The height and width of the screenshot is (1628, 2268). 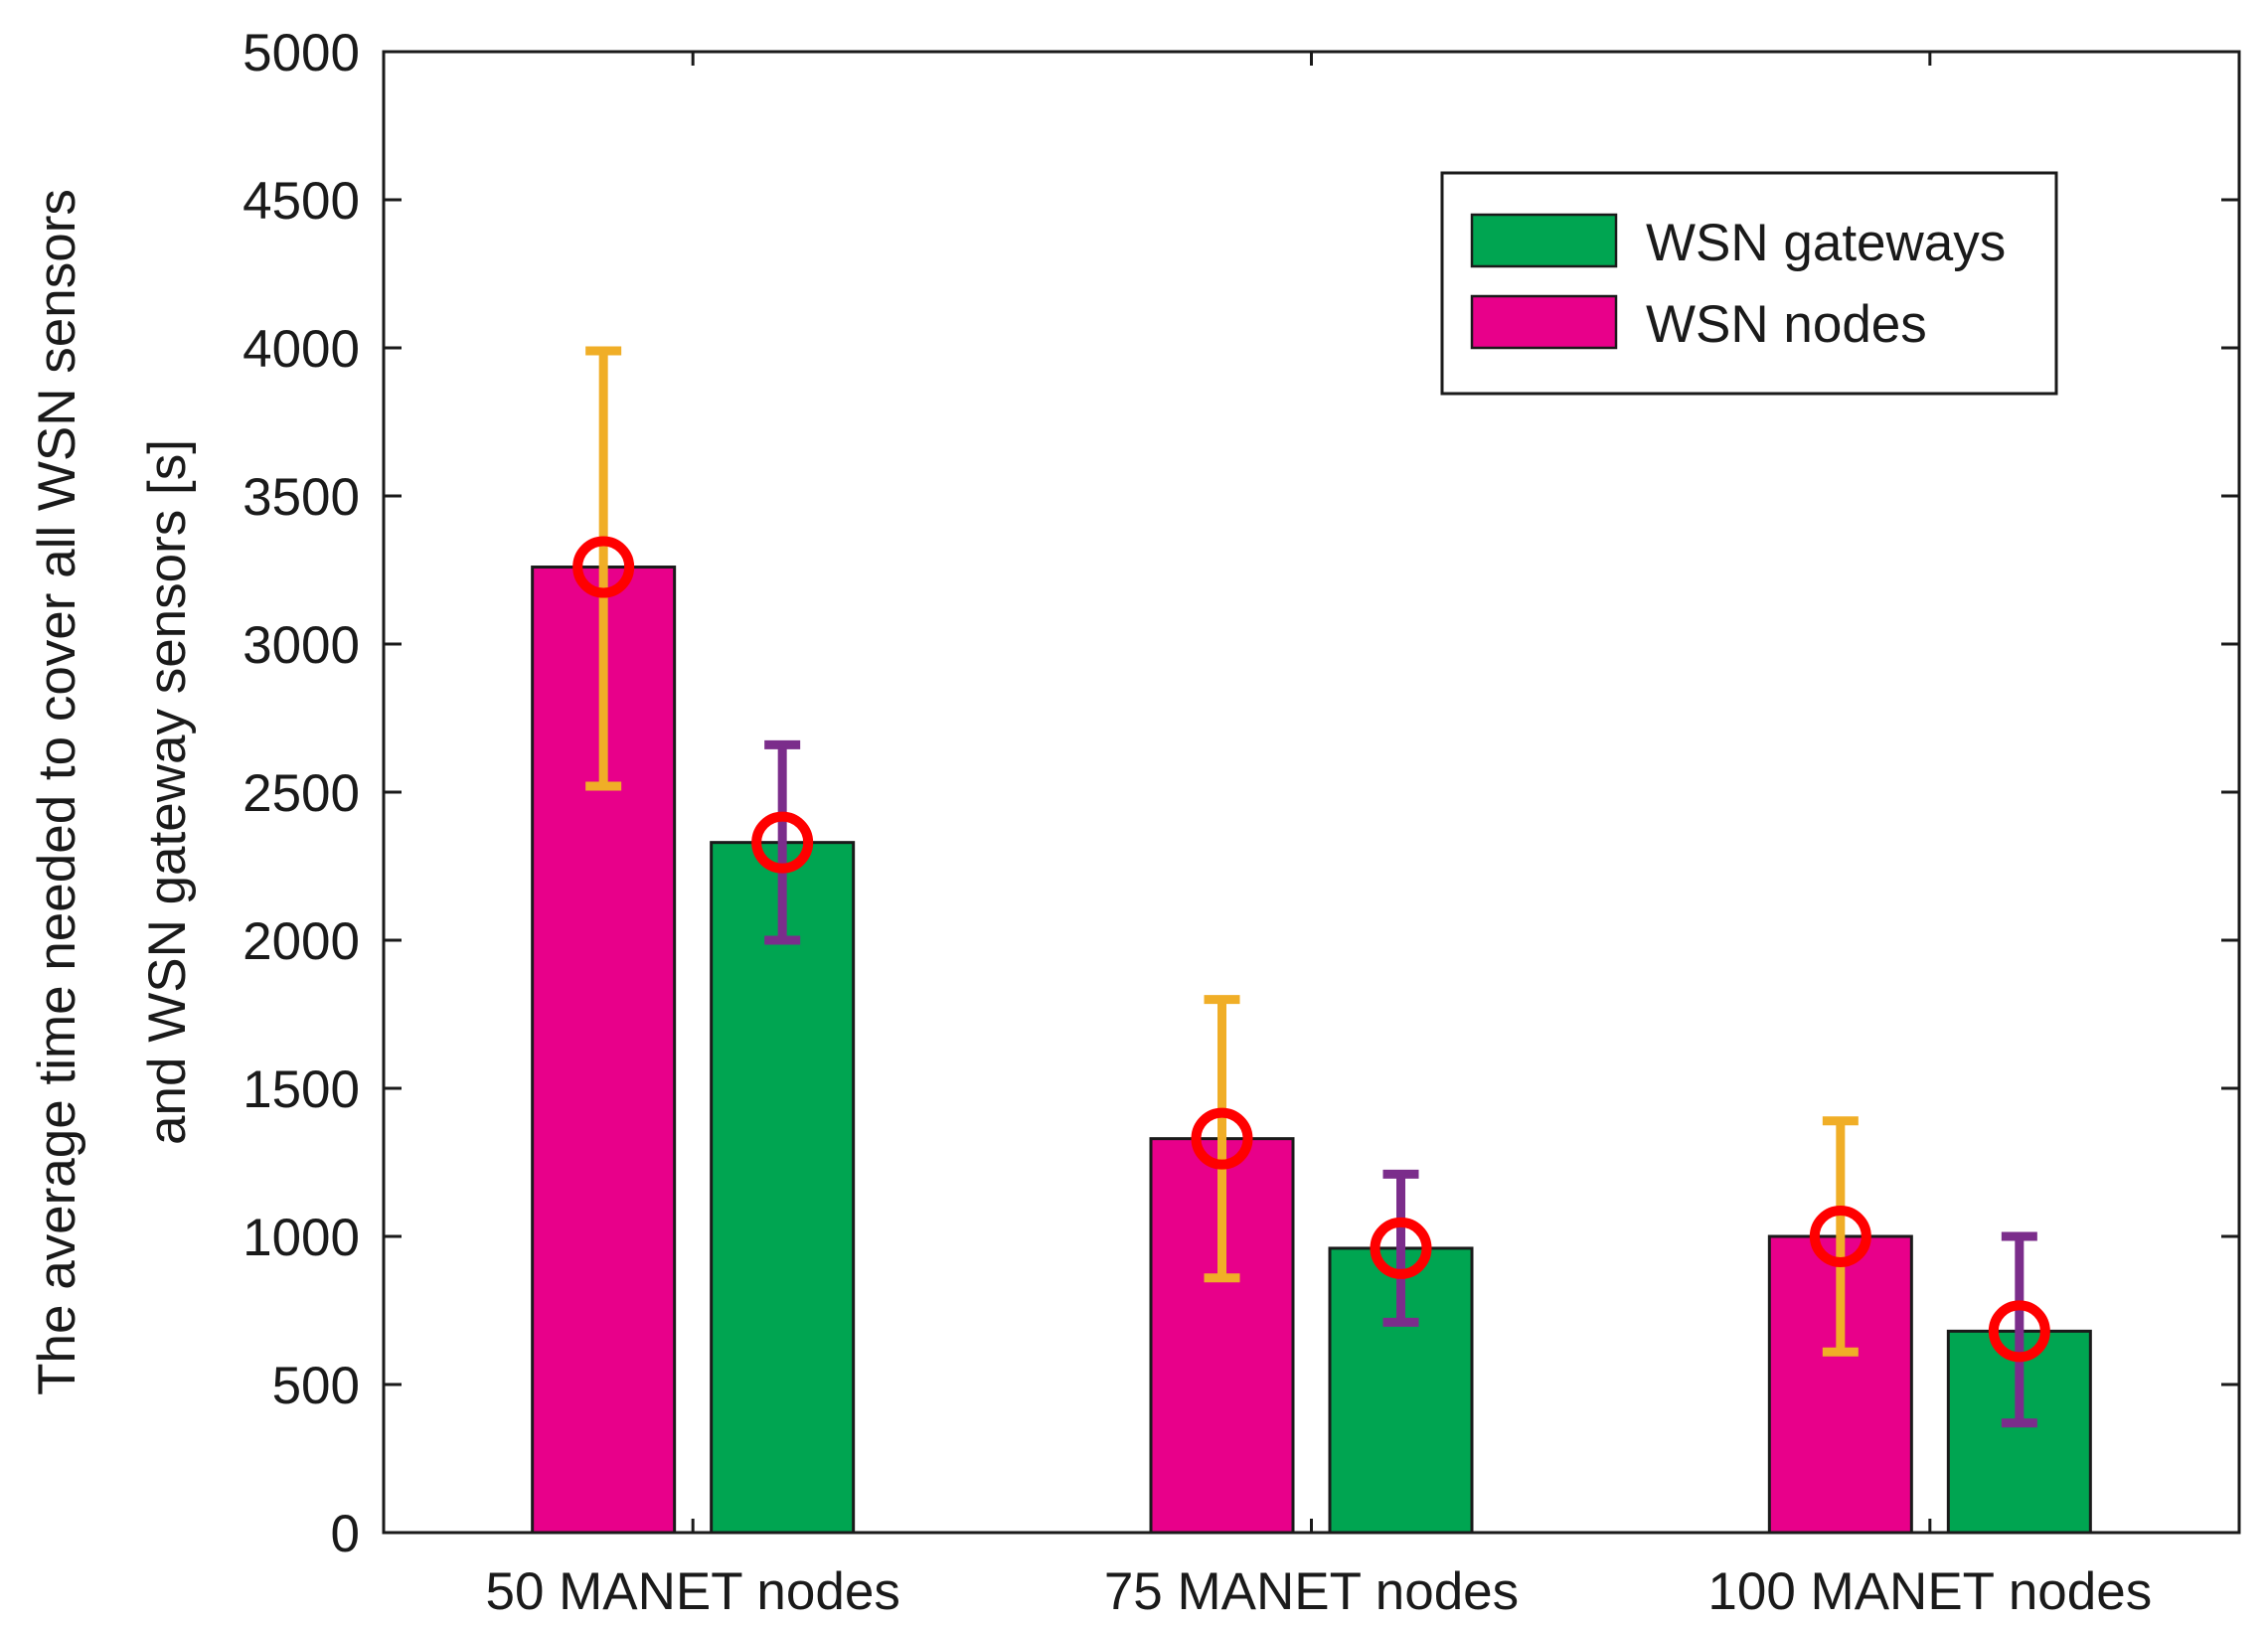 I want to click on y-tick-label-2000: 2000, so click(x=302, y=942).